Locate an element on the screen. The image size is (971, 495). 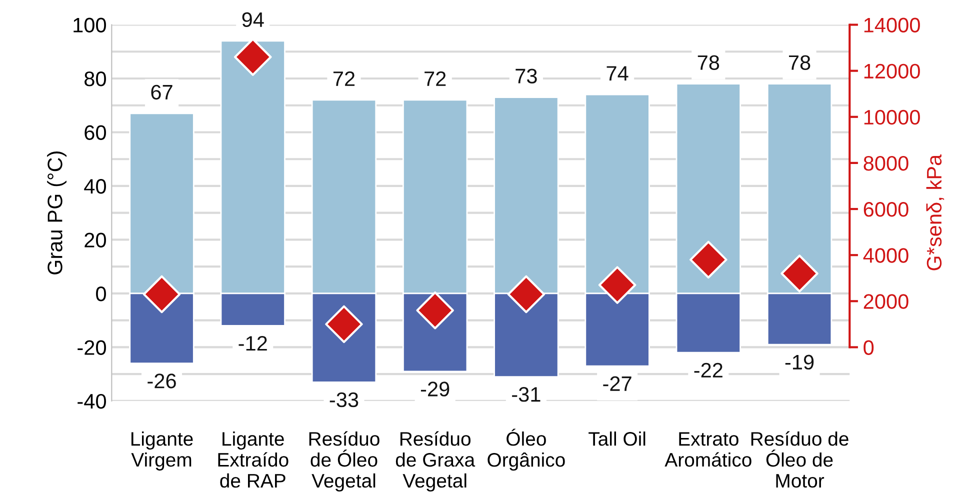
data-label: 67 is located at coordinates (161, 92).